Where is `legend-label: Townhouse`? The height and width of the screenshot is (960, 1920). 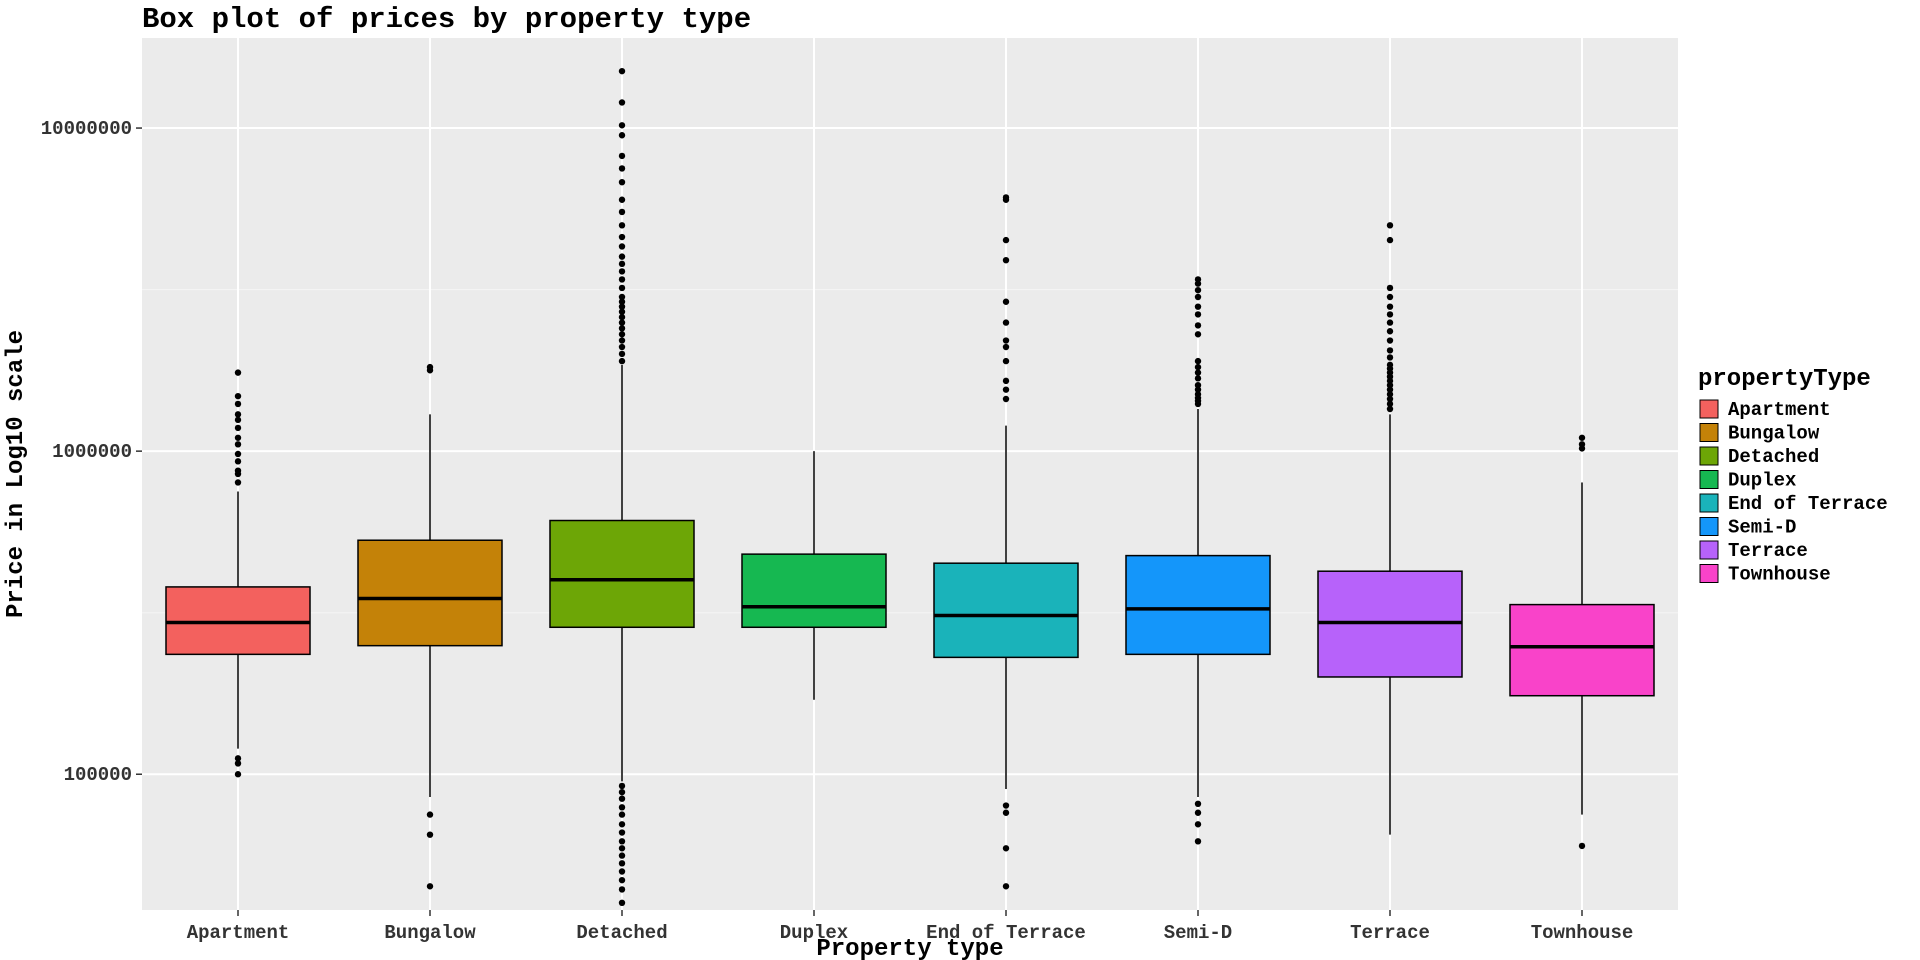 legend-label: Townhouse is located at coordinates (1779, 575).